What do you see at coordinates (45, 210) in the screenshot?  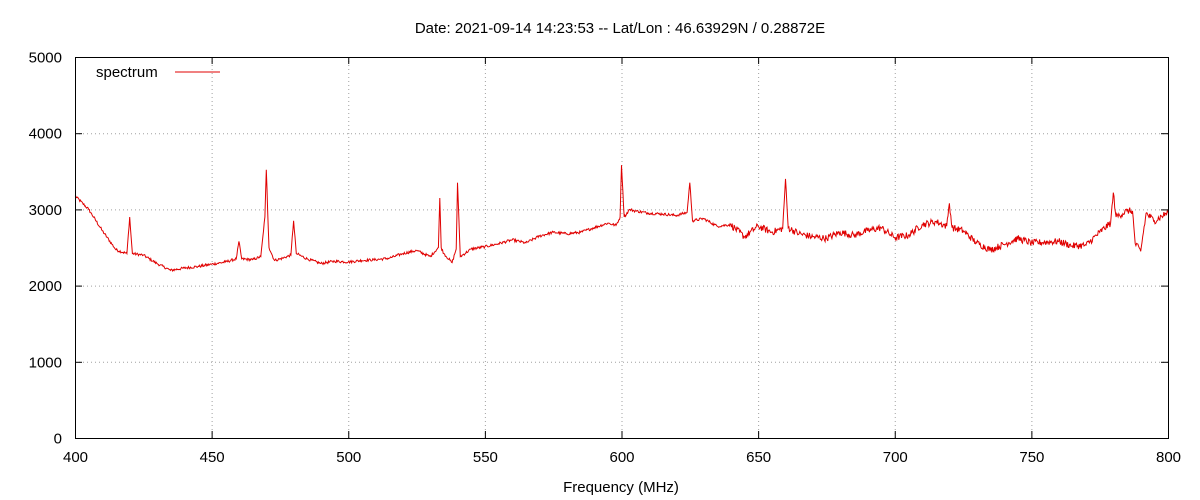 I see `y-tick-label: 3000` at bounding box center [45, 210].